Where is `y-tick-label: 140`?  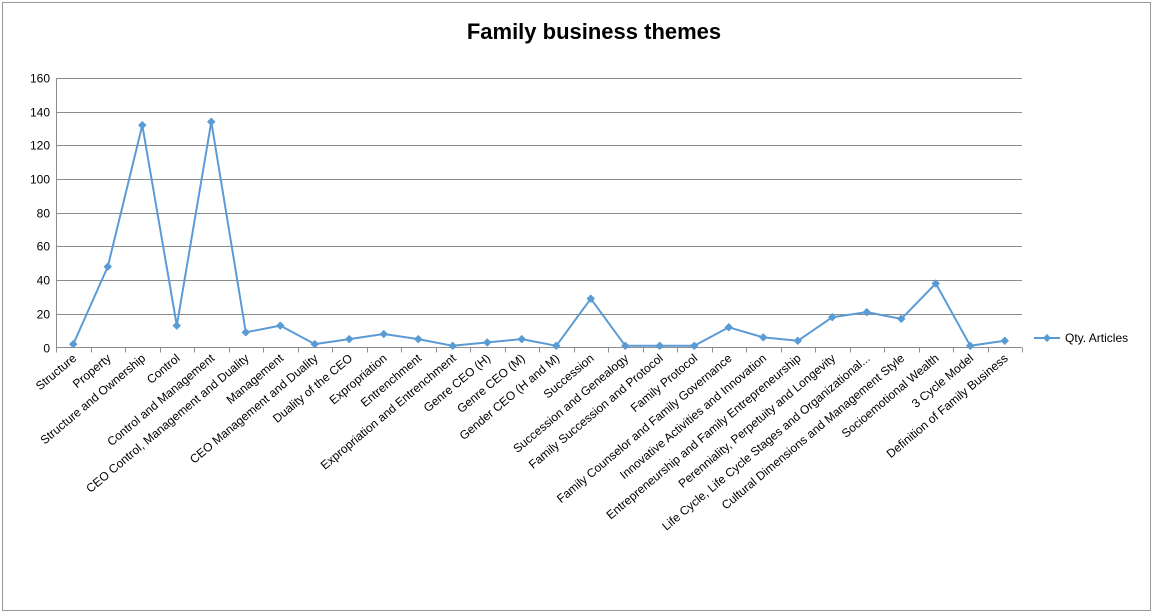 y-tick-label: 140 is located at coordinates (40, 113).